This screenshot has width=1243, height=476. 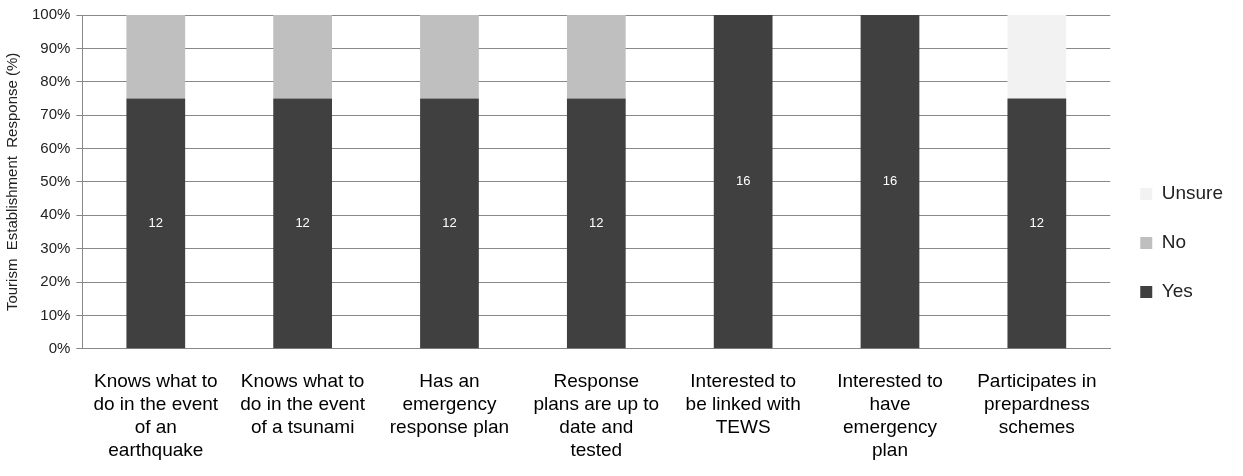 I want to click on y-tick-label: 90%, so click(x=55, y=47).